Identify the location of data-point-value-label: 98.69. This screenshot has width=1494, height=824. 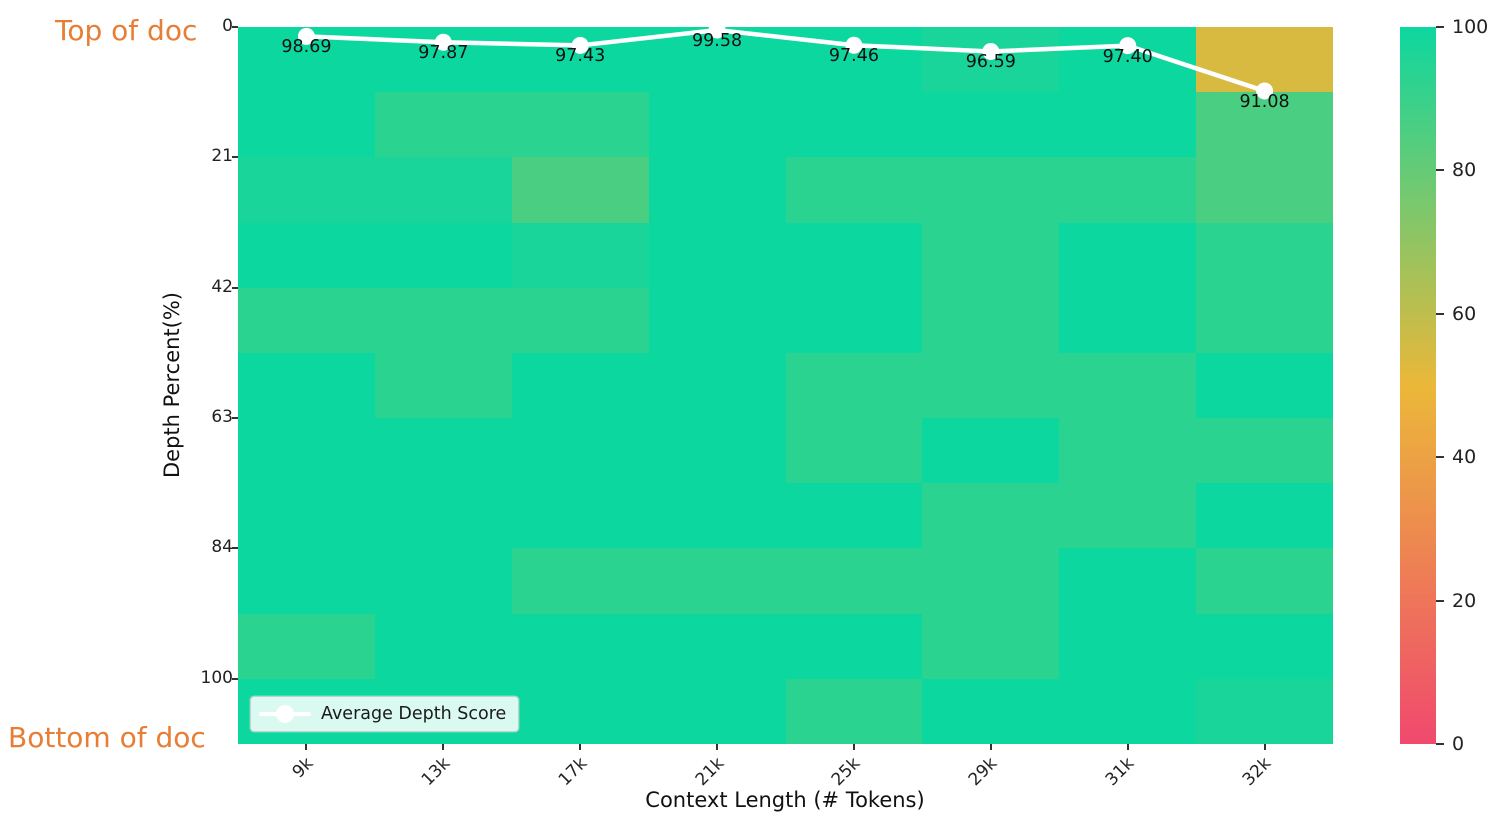
(306, 47).